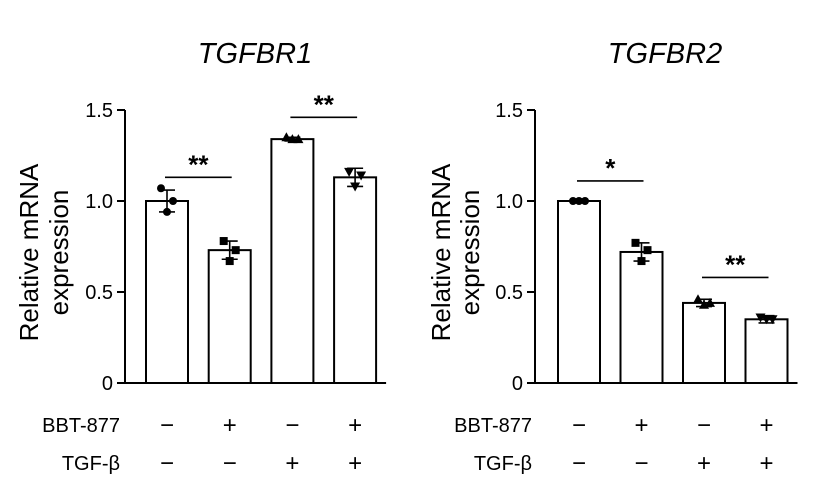 The height and width of the screenshot is (479, 828). I want to click on condition-table: BBT-877 − + − + BBT-877 − + − + TGF-β − − + + TGF-β − − + +, so click(407, 444).